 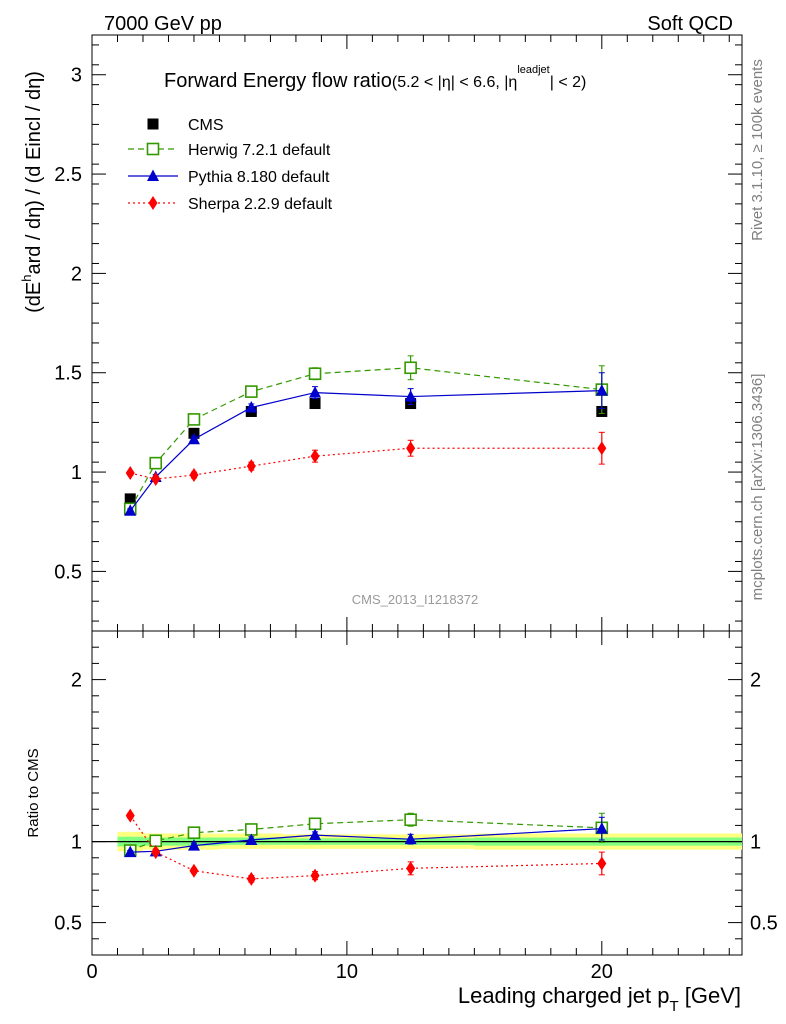 What do you see at coordinates (34, 172) in the screenshot?
I see `ylabel-b: ard / dη) / (d Eincl / dη)` at bounding box center [34, 172].